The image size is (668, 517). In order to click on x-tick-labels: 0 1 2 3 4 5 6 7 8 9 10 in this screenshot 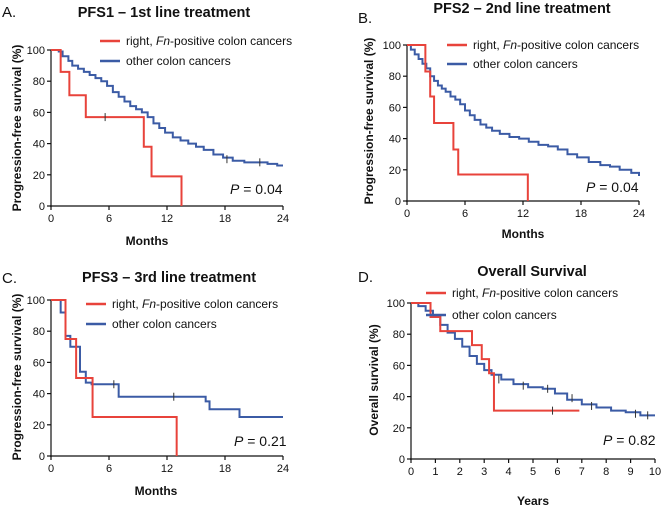, I will do `click(534, 472)`.